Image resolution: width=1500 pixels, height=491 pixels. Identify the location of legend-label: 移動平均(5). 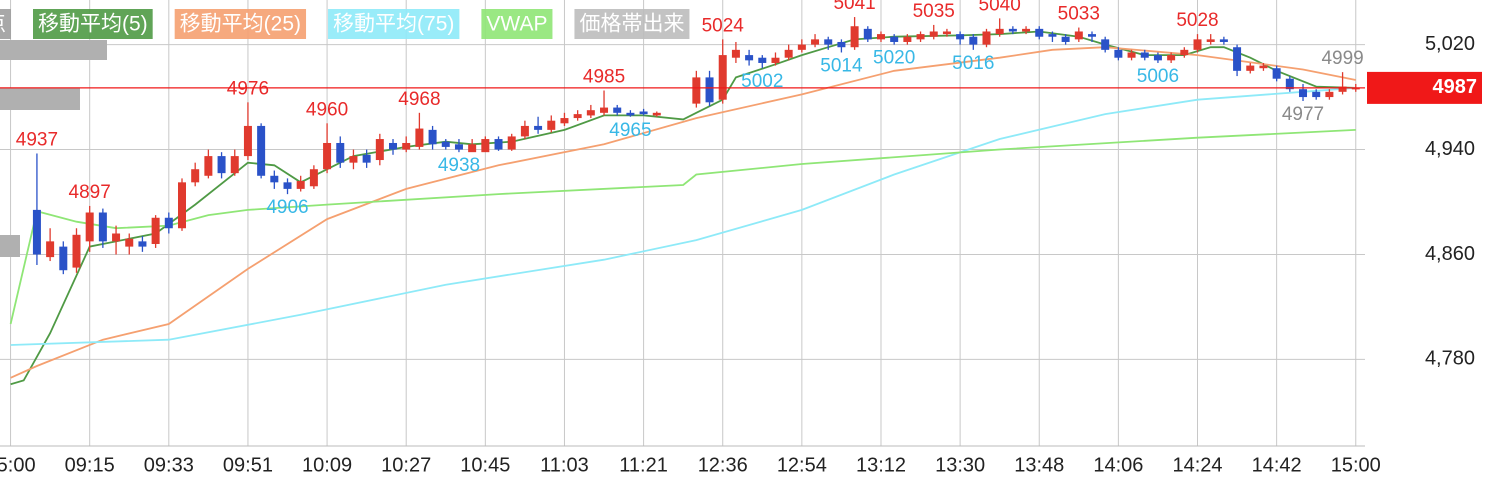
(93, 24).